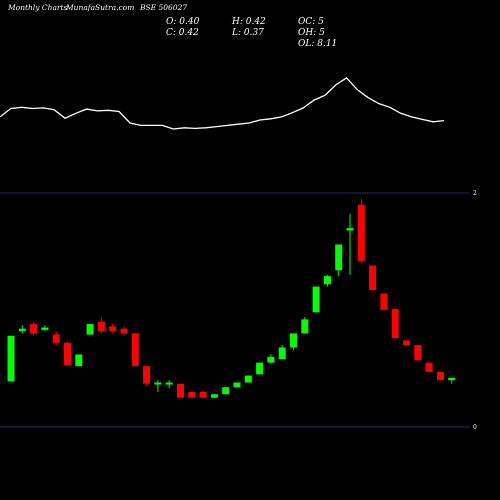  Describe the element at coordinates (311, 33) in the screenshot. I see `ohlc-oh: OH: 5` at that location.